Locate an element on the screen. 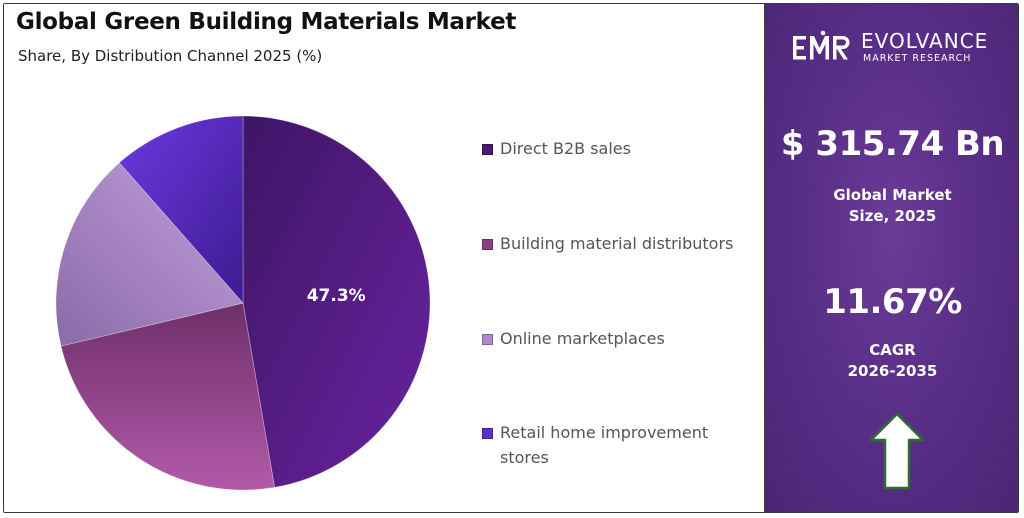 The image size is (1024, 518). cagr-value: 11.67% is located at coordinates (892, 302).